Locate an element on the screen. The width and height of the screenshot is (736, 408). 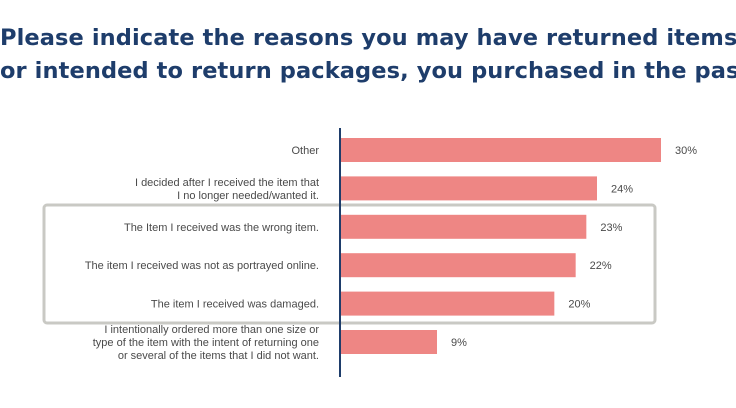
value-label-2: 23% is located at coordinates (611, 228).